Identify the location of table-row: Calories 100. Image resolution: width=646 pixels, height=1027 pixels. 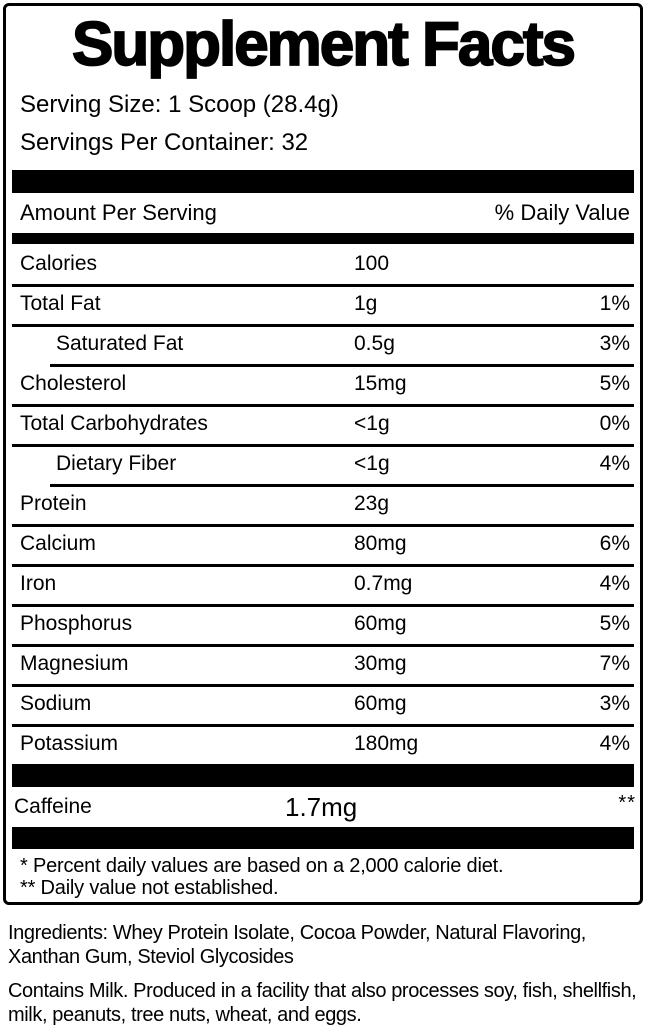
(323, 264).